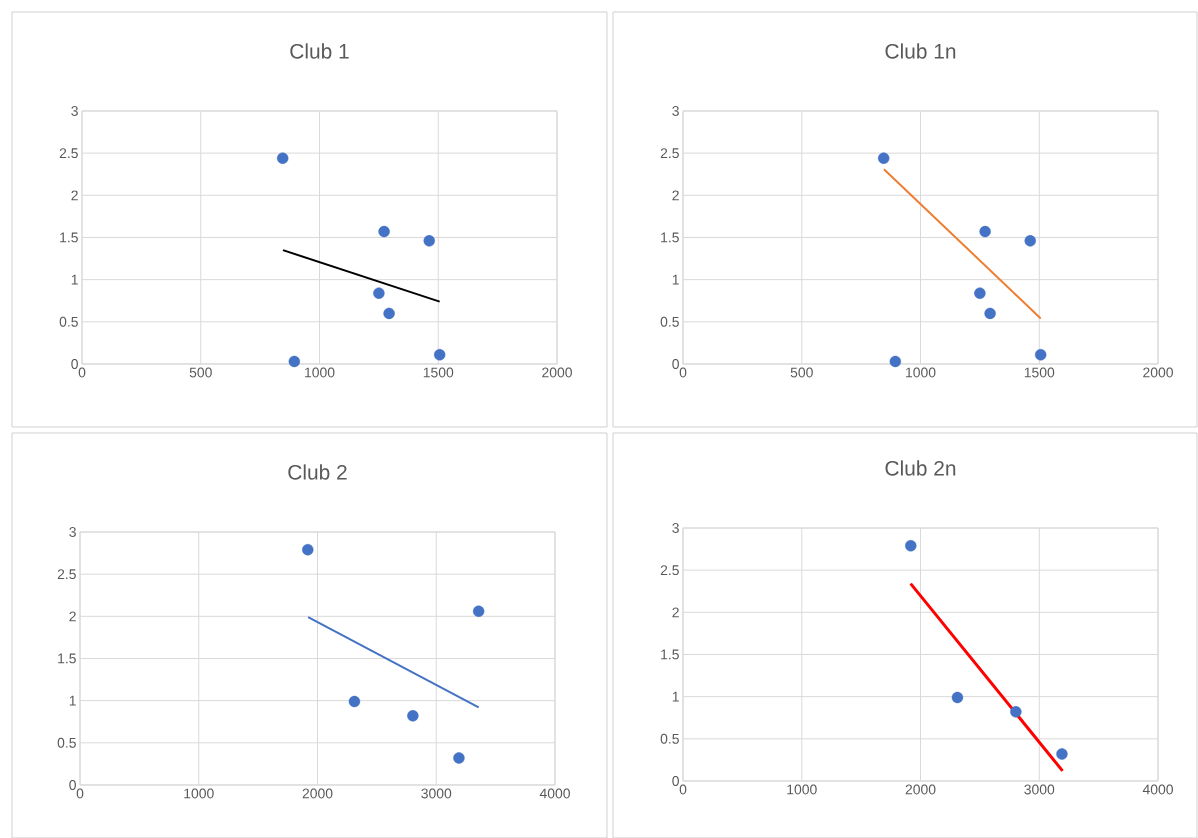 This screenshot has height=838, width=1198. What do you see at coordinates (920, 51) in the screenshot?
I see `chart-title: Club 1n` at bounding box center [920, 51].